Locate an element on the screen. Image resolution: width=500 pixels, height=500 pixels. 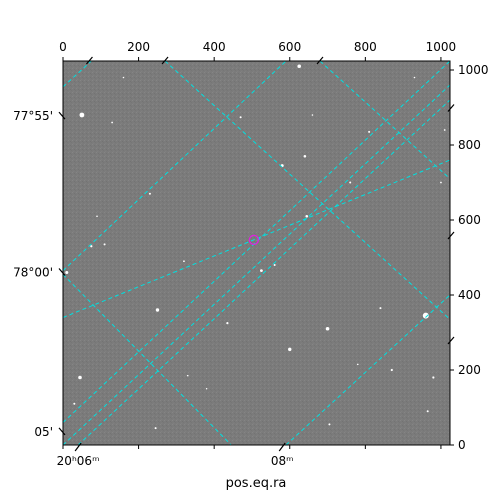
top-tick-label-0: 0 is located at coordinates (63, 47).